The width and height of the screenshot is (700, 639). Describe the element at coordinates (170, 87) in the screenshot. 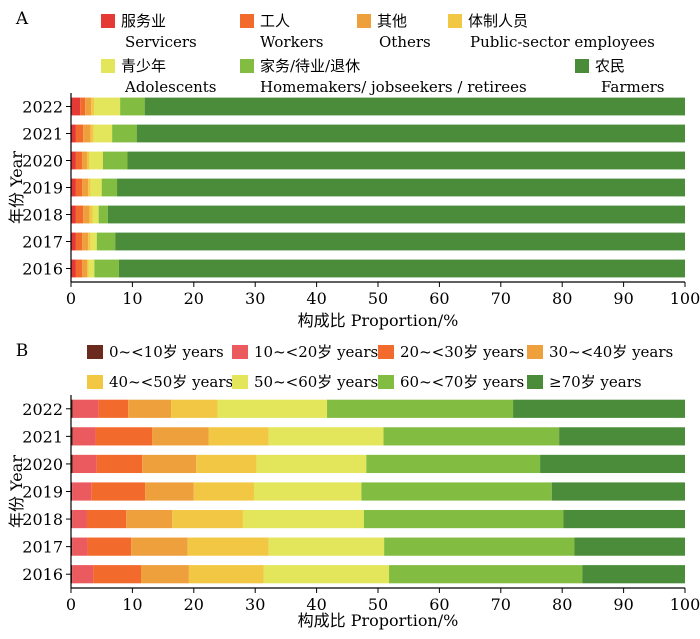

I see `legend-label-en: Adolescents` at that location.